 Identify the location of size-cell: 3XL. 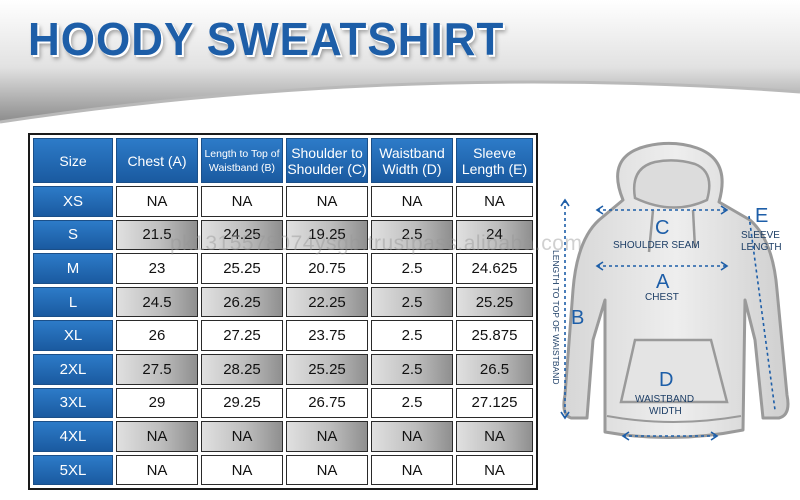
(73, 403).